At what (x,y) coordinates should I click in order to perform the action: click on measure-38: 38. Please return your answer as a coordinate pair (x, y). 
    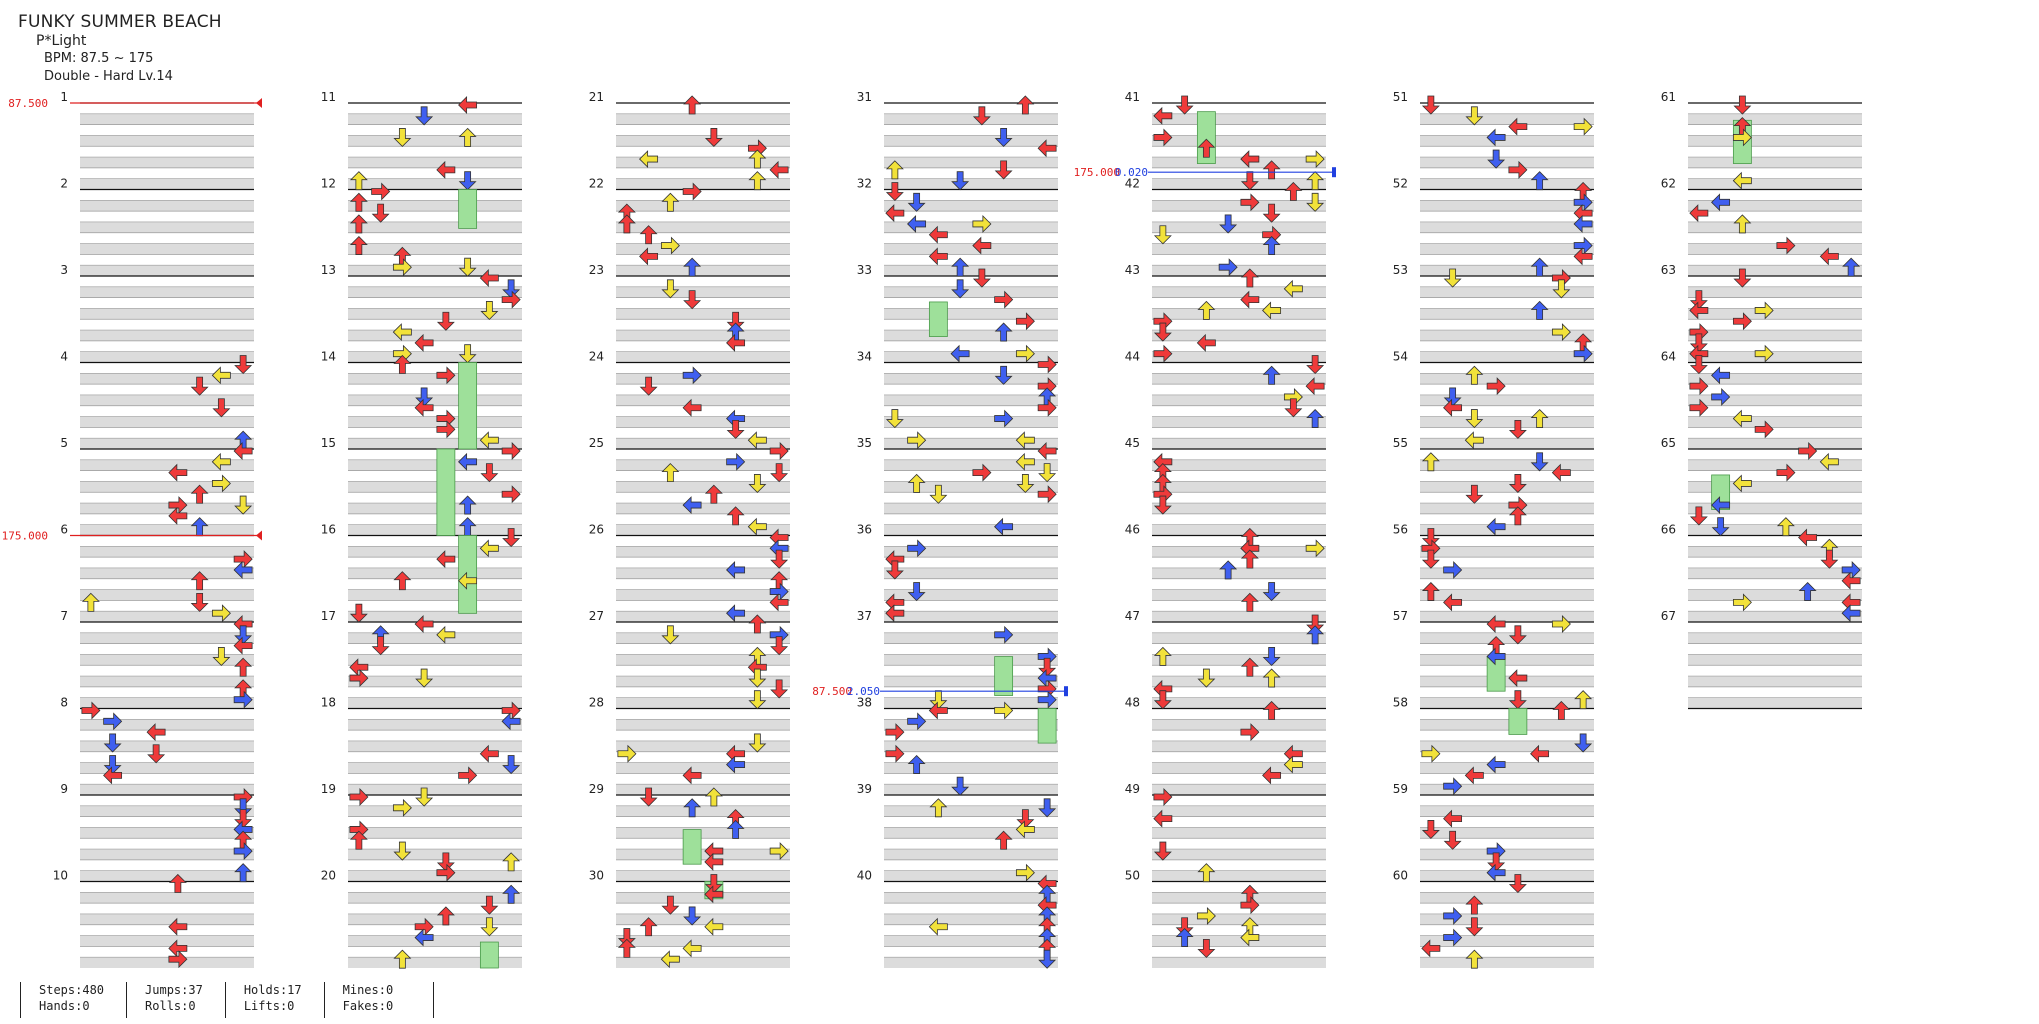
    Looking at the image, I should click on (957, 745).